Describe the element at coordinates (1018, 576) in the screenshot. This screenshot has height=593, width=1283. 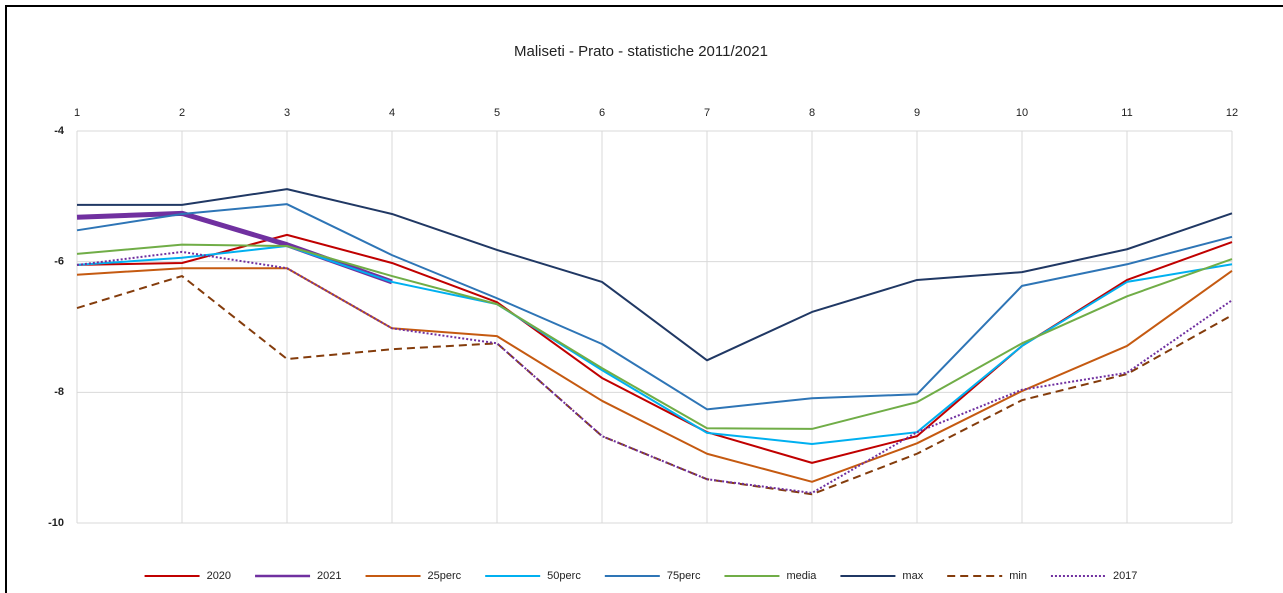
I see `legend-label: min` at that location.